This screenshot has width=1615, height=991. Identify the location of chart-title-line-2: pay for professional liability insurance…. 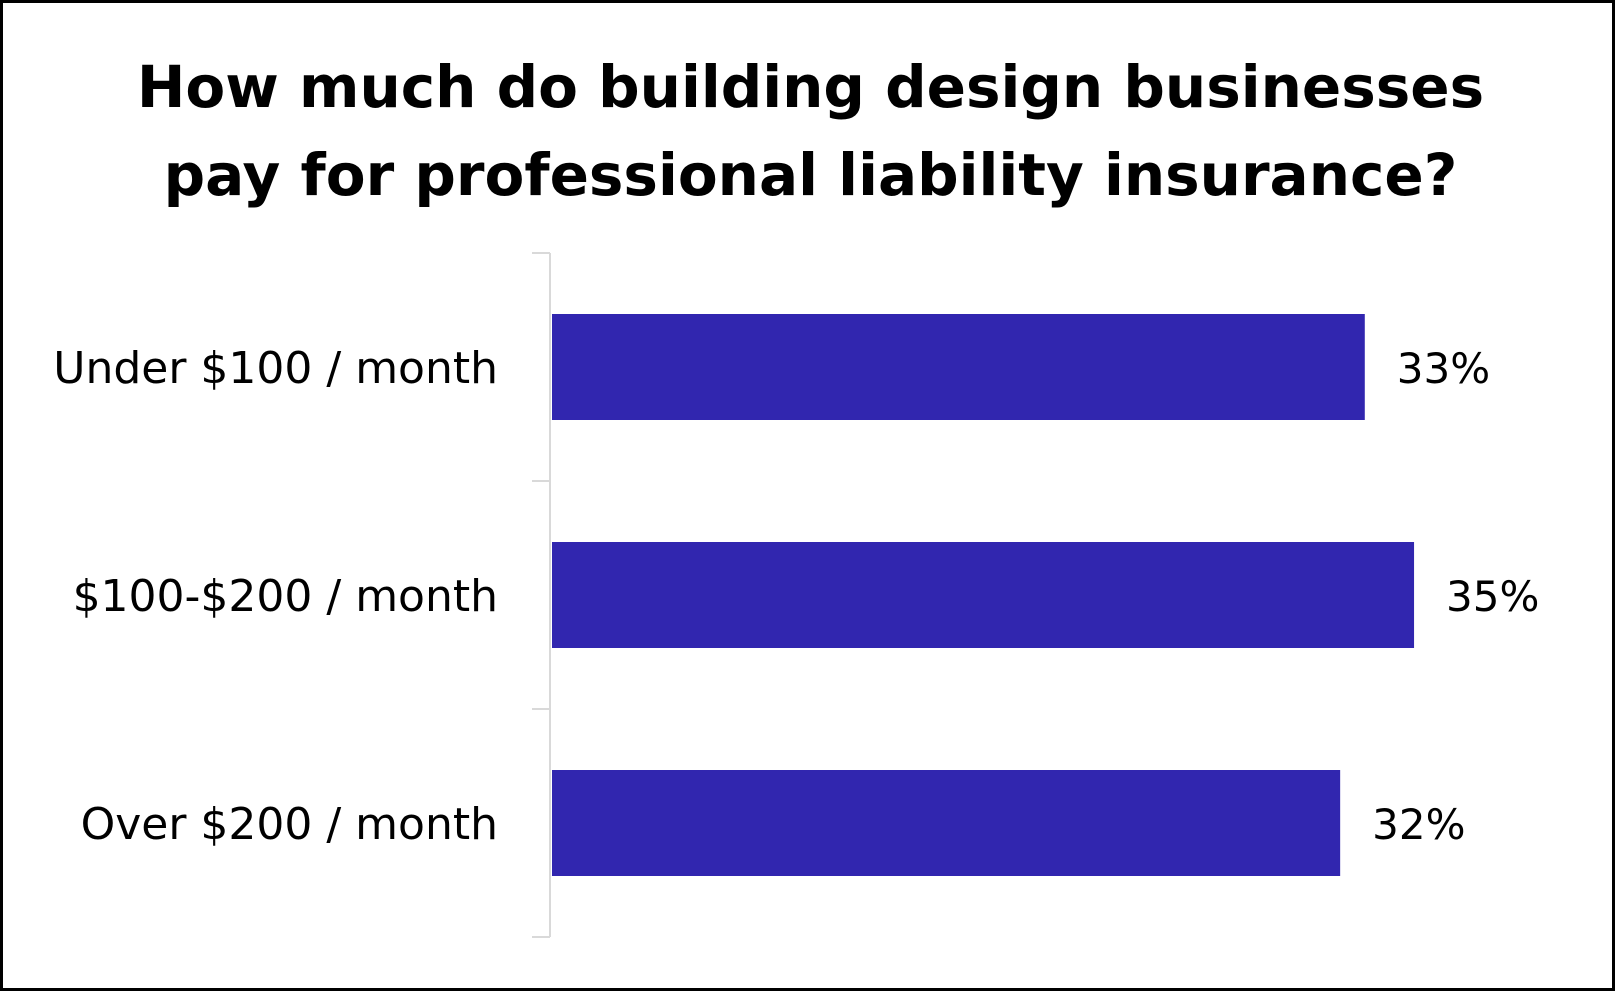
(810, 175).